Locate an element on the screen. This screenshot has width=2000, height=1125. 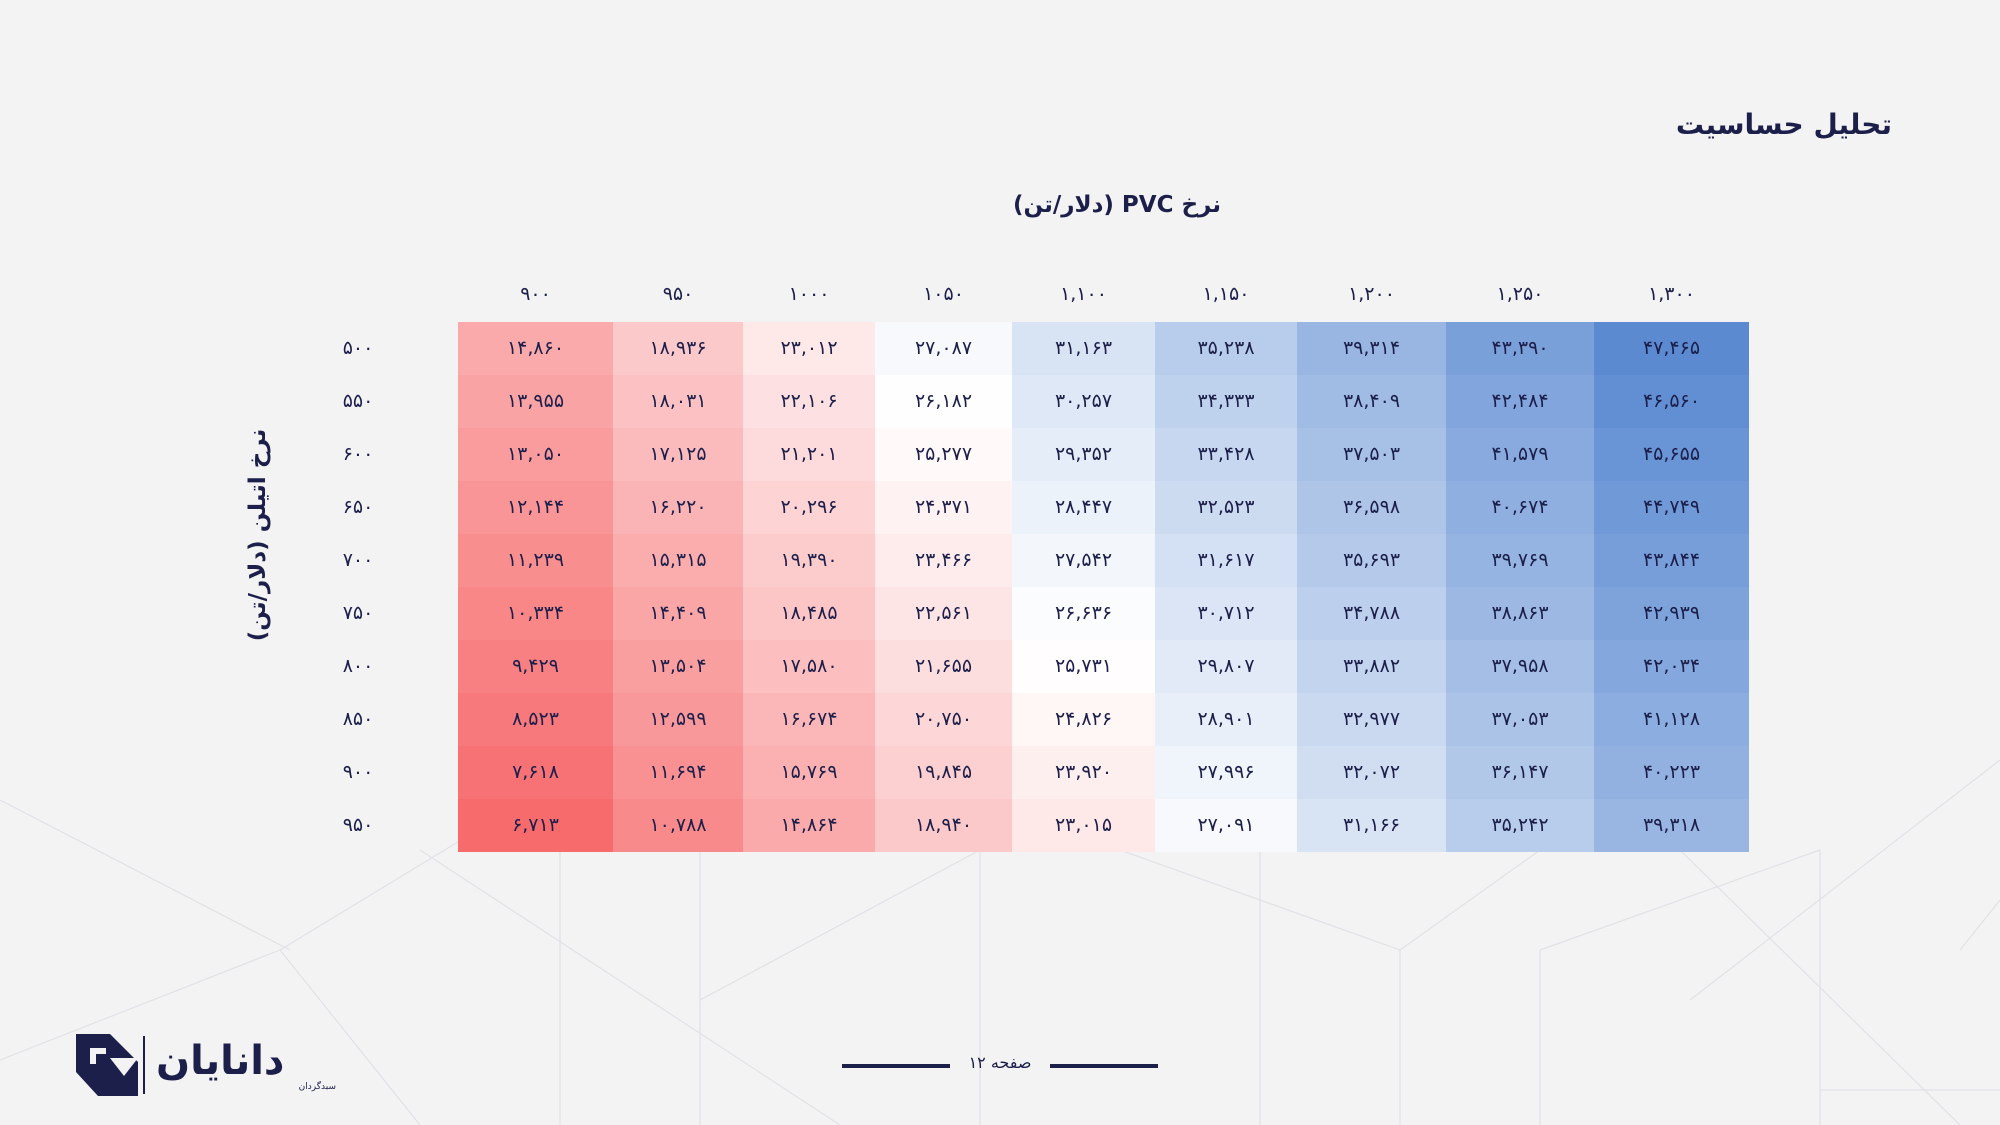
table-cell: ۳۴,۷۸۸ is located at coordinates (1371, 613).